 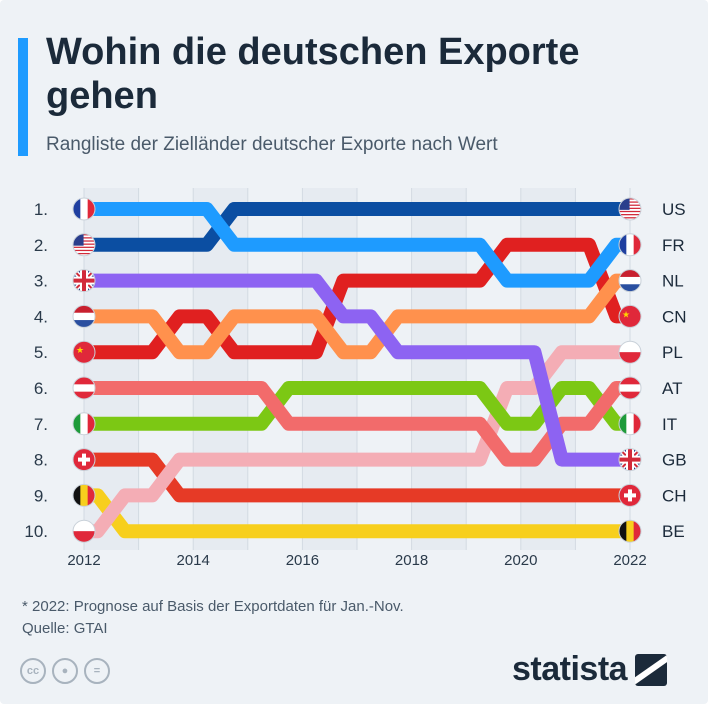 What do you see at coordinates (672, 388) in the screenshot?
I see `series-label-at: AT` at bounding box center [672, 388].